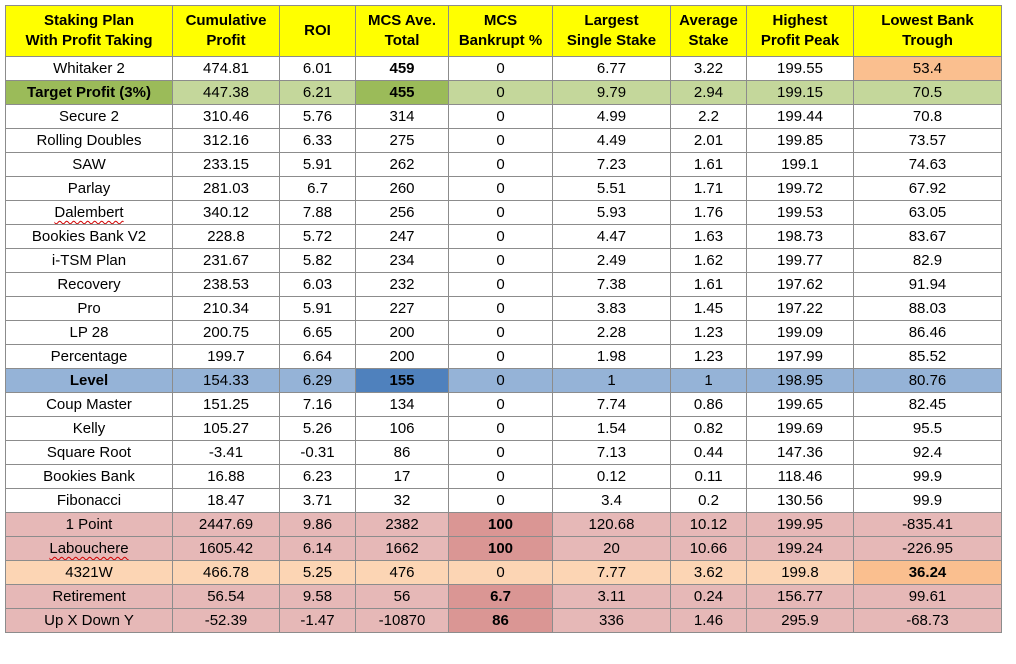 The height and width of the screenshot is (664, 1016). I want to click on cell-text: 2382, so click(402, 524).